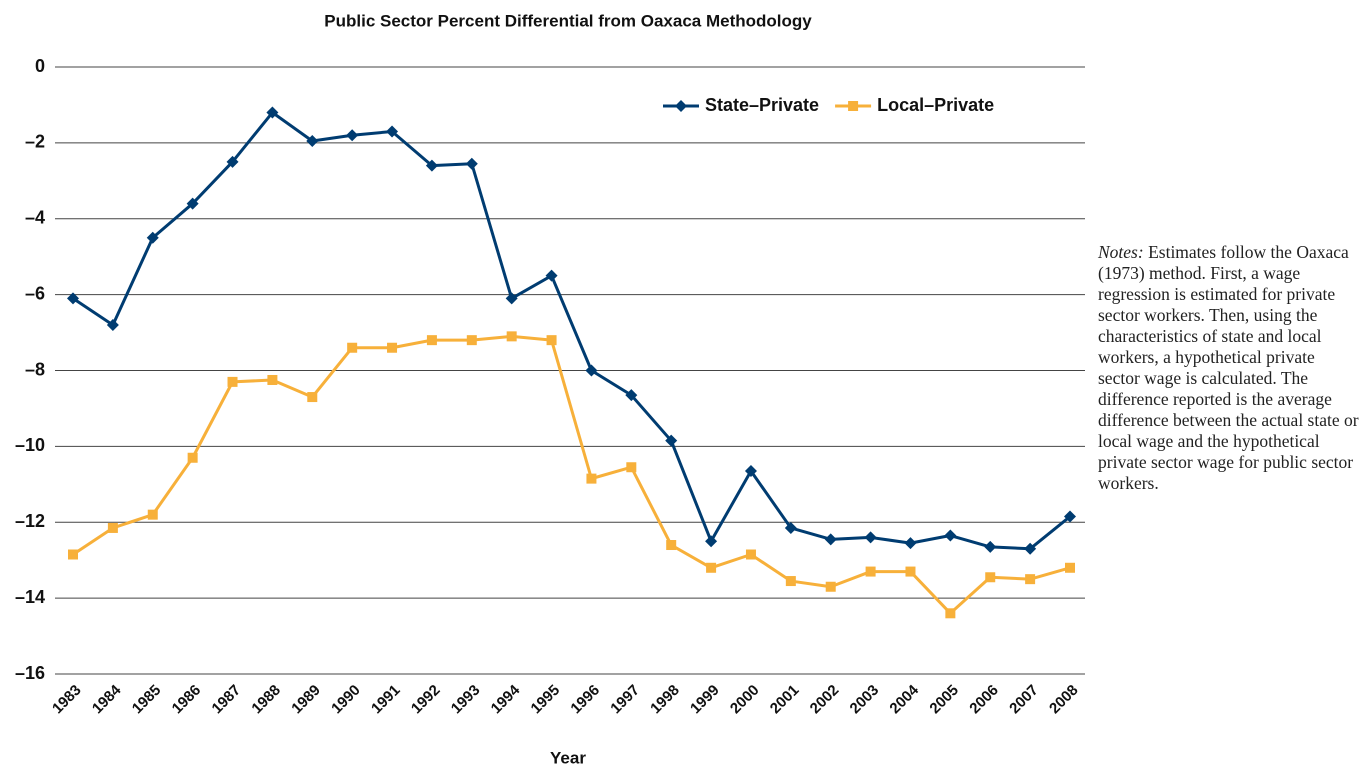  Describe the element at coordinates (35, 369) in the screenshot. I see `y-tick-label: –8` at that location.